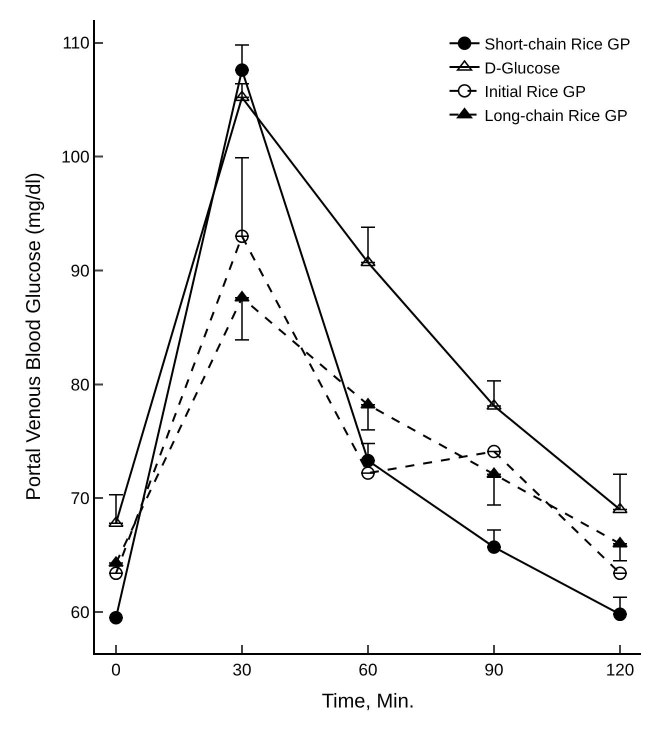  I want to click on x-tick-label: 60, so click(368, 670).